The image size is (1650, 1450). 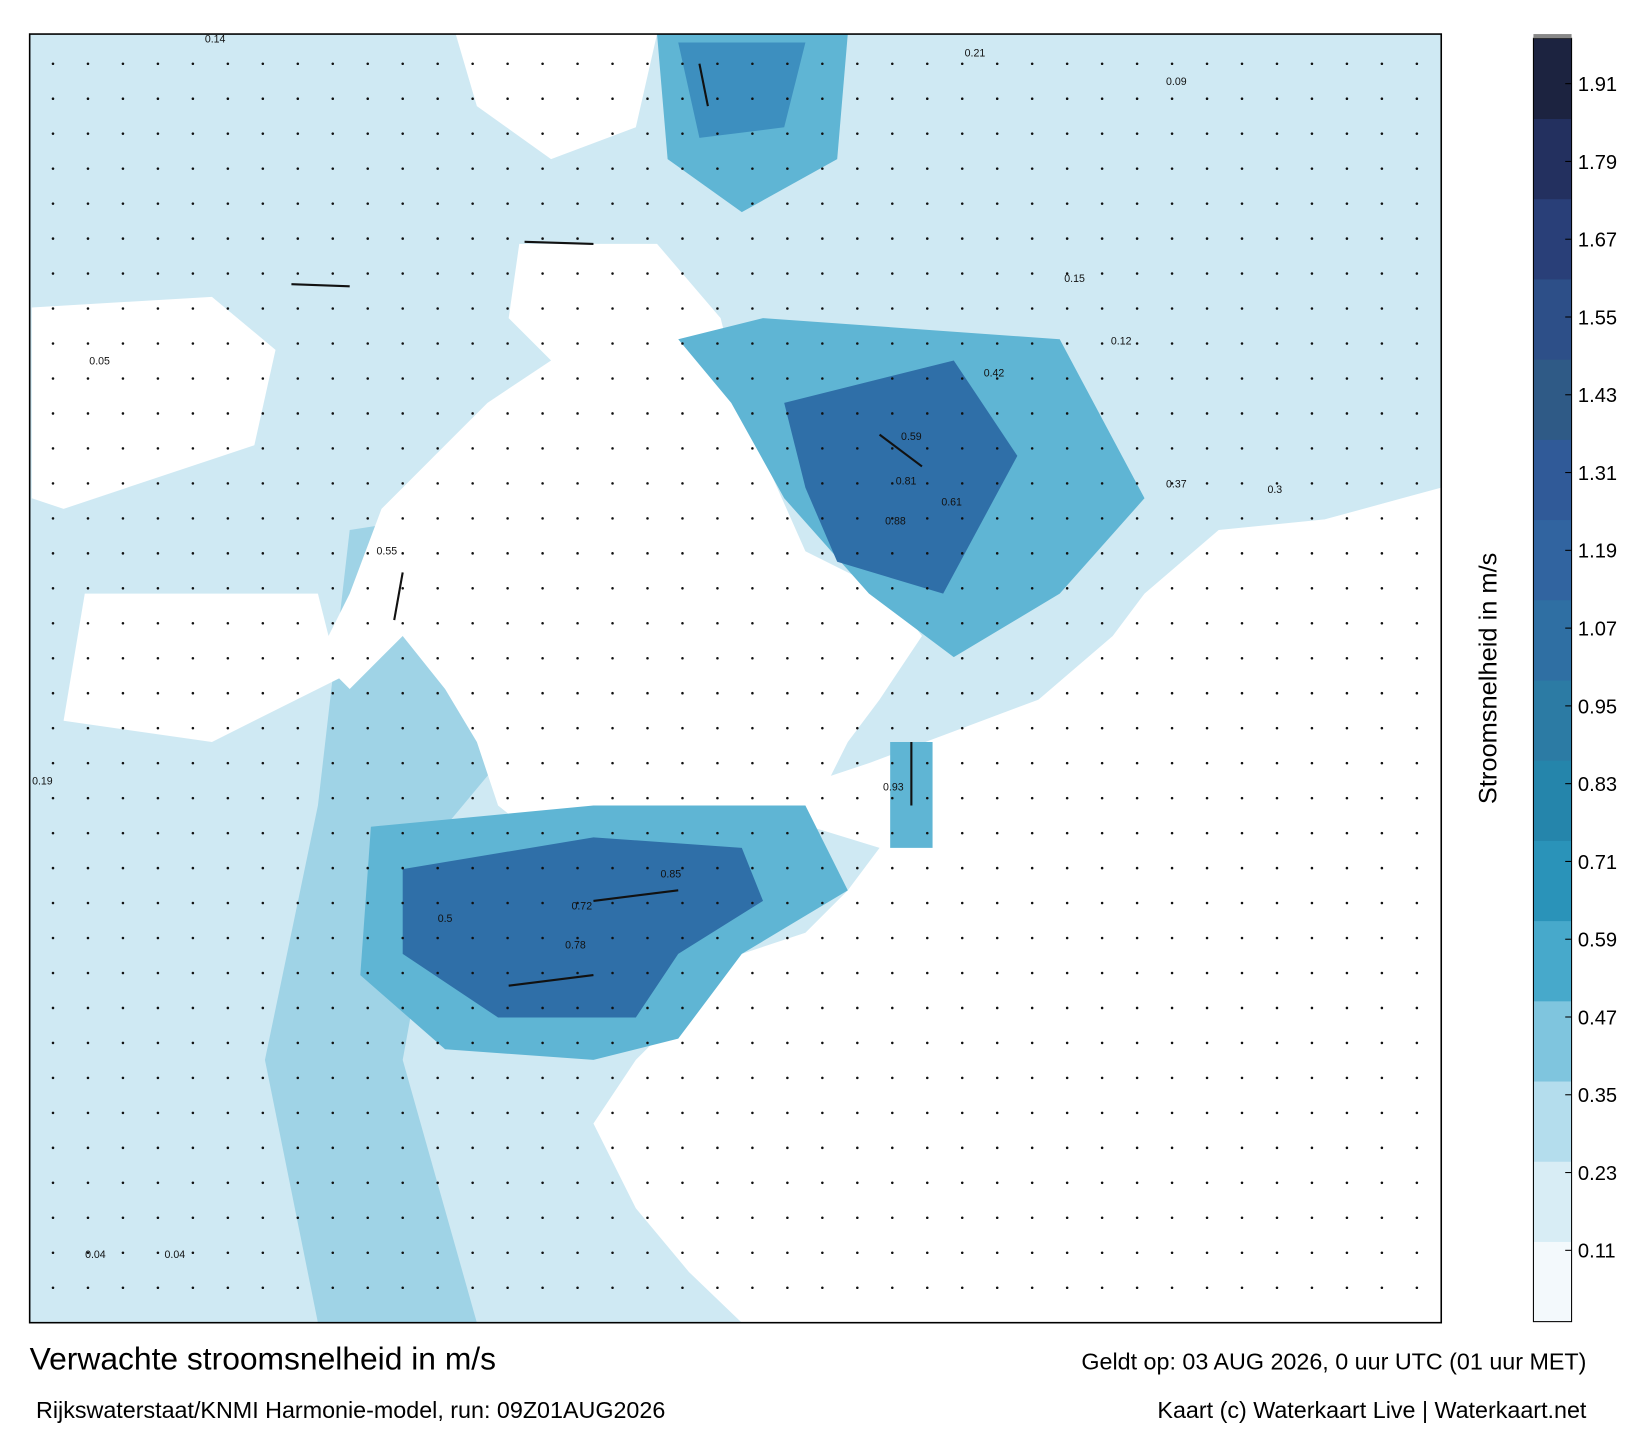 What do you see at coordinates (99, 362) in the screenshot?
I see `value-label: 0.05` at bounding box center [99, 362].